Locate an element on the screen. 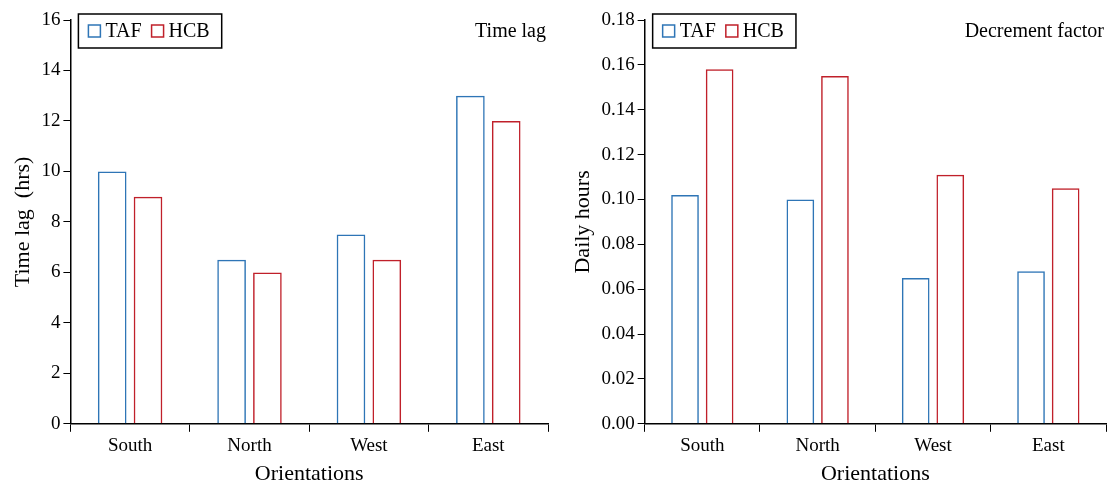 The width and height of the screenshot is (1118, 491). y-tick-label: 0 is located at coordinates (55, 422).